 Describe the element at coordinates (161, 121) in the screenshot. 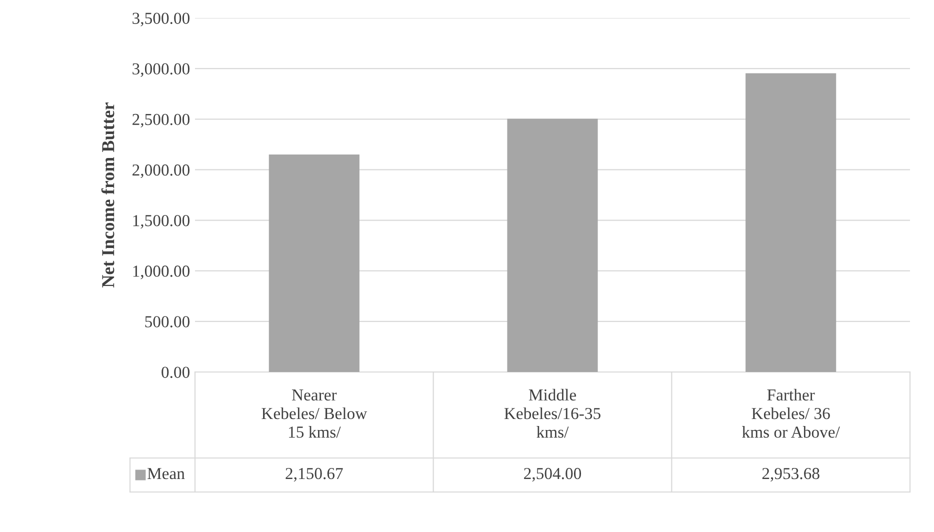

I see `y-tick-label: 2,500.00` at that location.